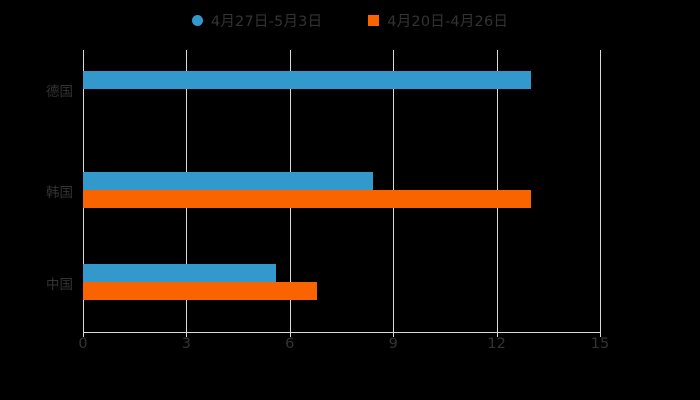 The height and width of the screenshot is (400, 700). Describe the element at coordinates (600, 344) in the screenshot. I see `x-axis-tick-label: 15` at that location.